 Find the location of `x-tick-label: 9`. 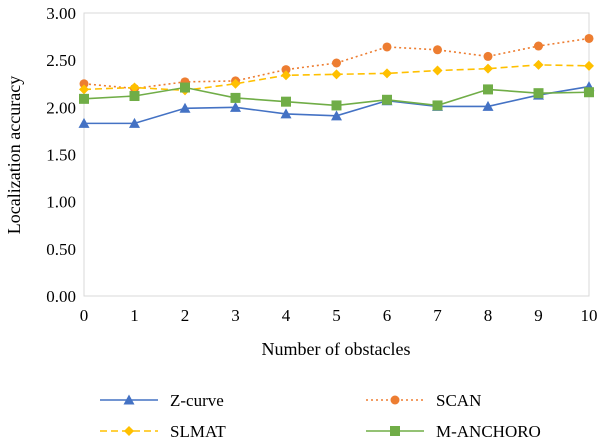

x-tick-label: 9 is located at coordinates (538, 315).